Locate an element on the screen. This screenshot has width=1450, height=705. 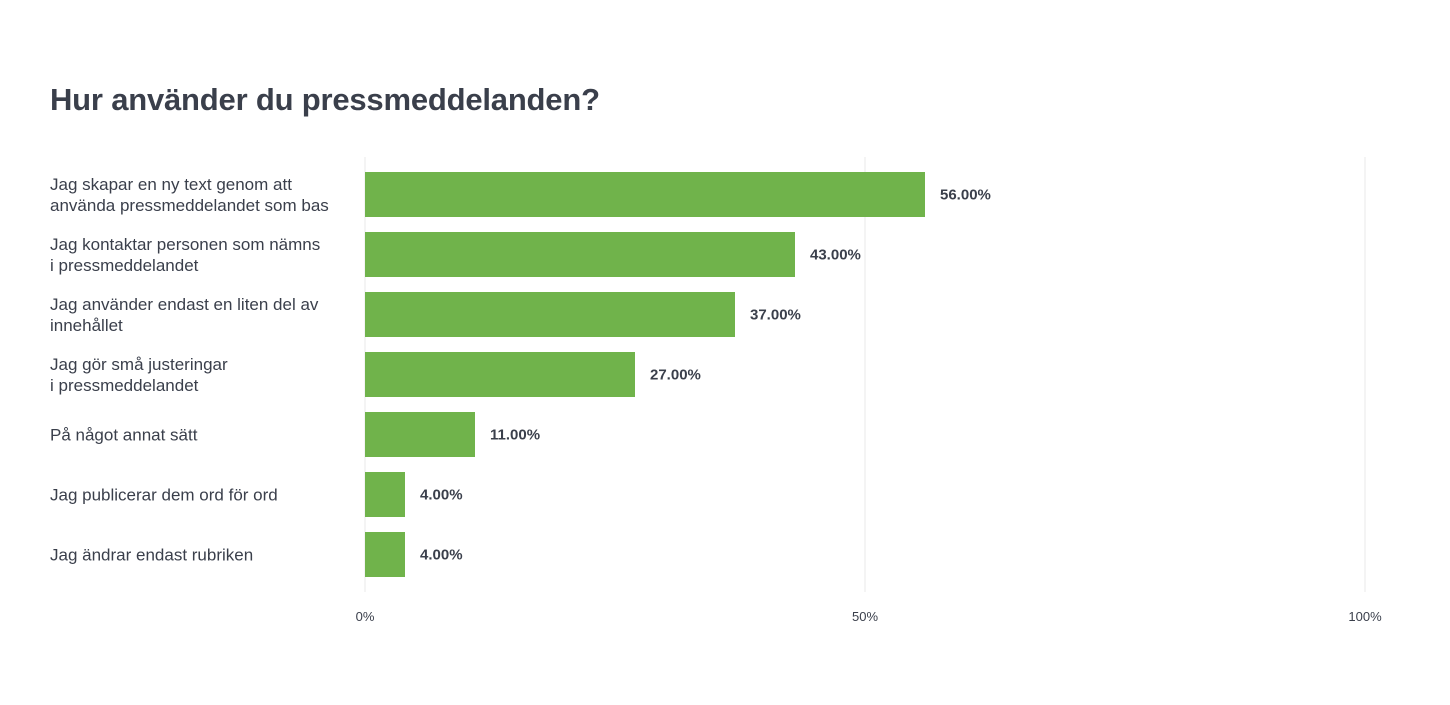
category-label-line: Jag kontaktar personen som nämns is located at coordinates (185, 244).